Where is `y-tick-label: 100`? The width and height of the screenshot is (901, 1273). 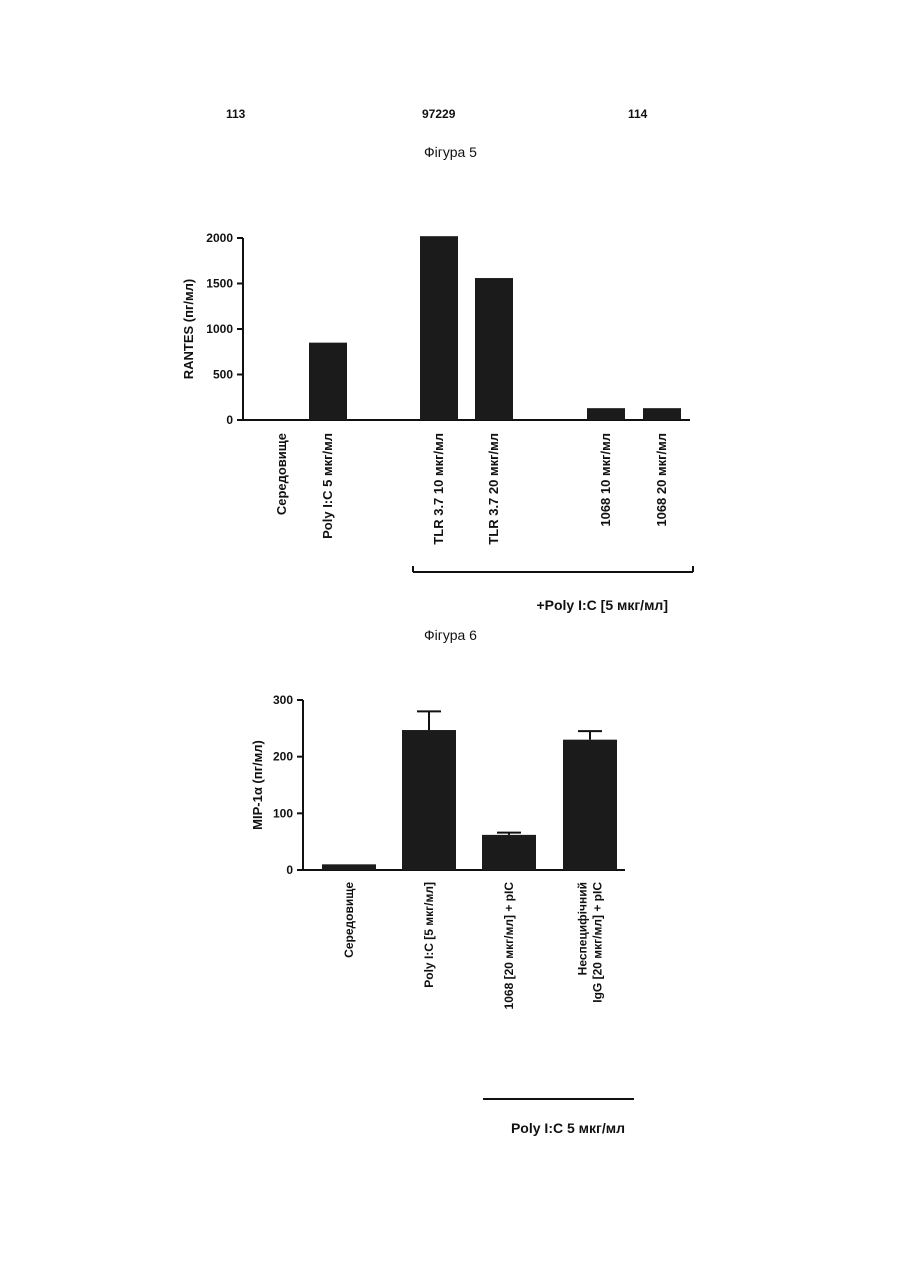 y-tick-label: 100 is located at coordinates (283, 813).